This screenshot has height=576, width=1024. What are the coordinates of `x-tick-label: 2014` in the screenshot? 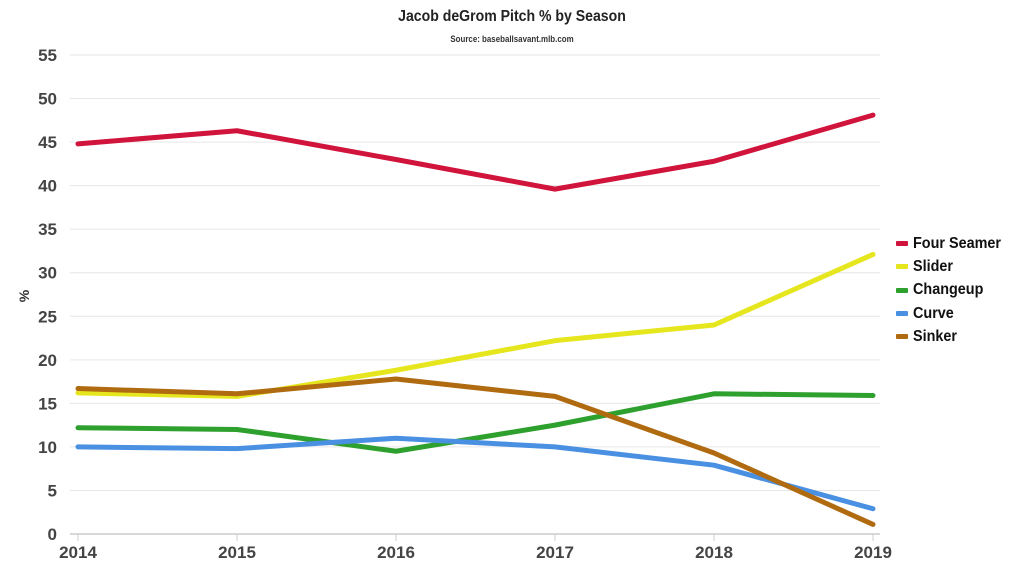 It's located at (78, 552).